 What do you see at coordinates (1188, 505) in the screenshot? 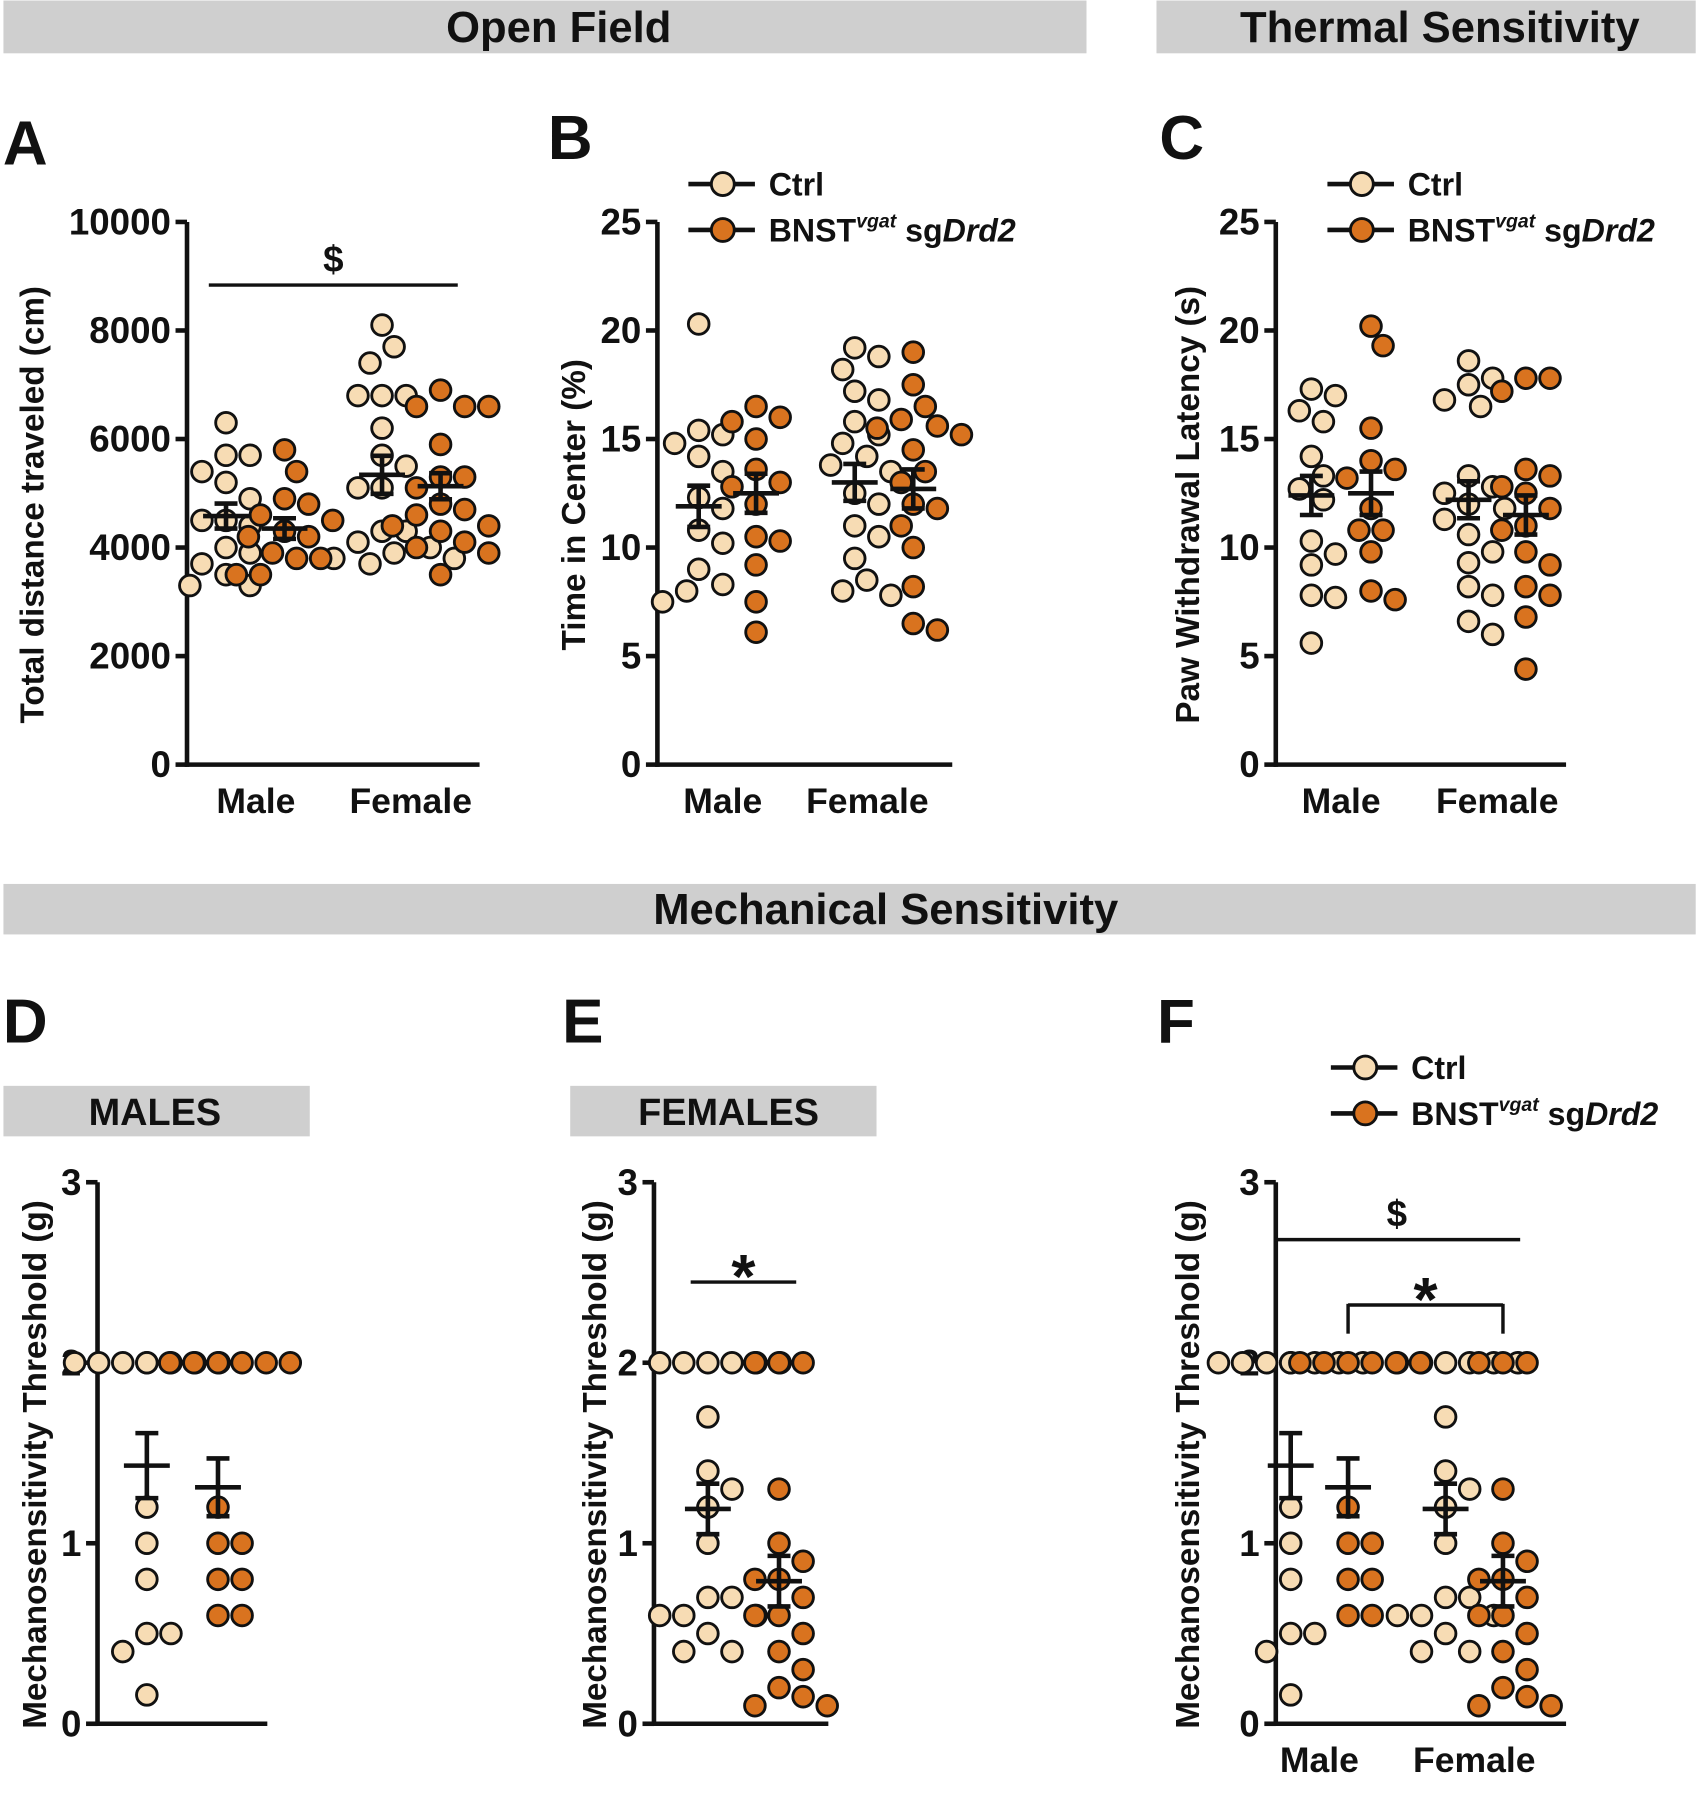
I see `y-axis-label: Paw Withdrawal Latency (s)` at bounding box center [1188, 505].